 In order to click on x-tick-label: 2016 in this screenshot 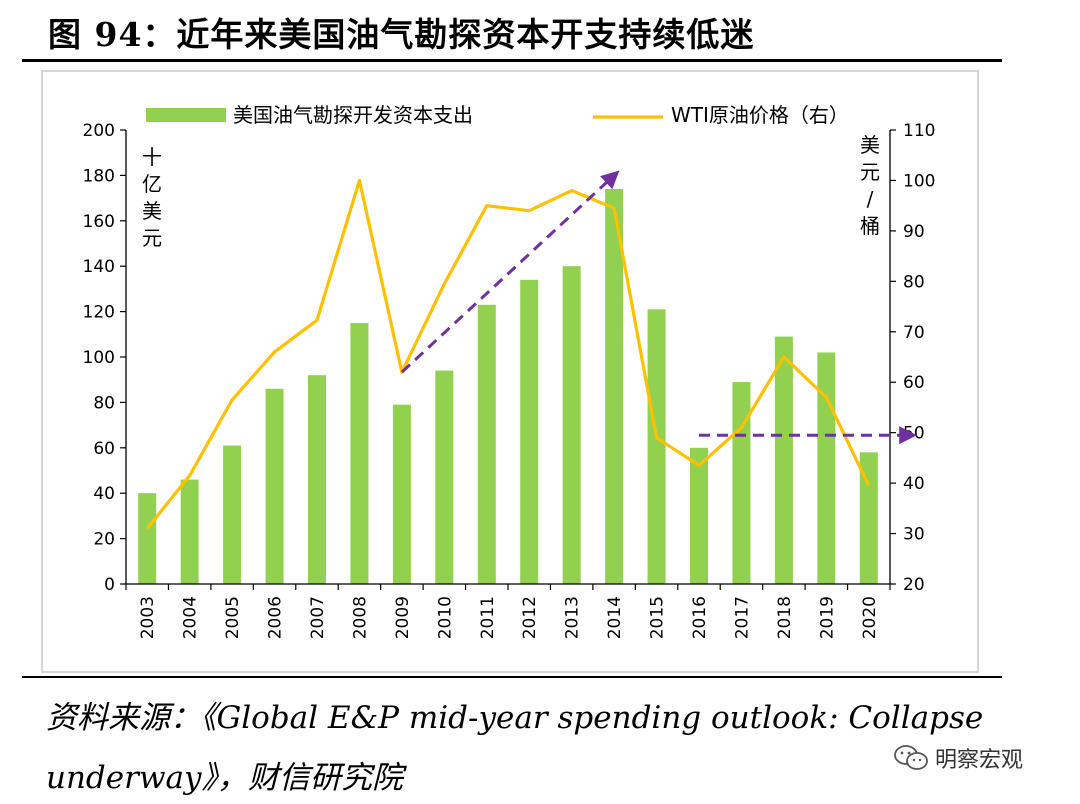, I will do `click(700, 617)`.